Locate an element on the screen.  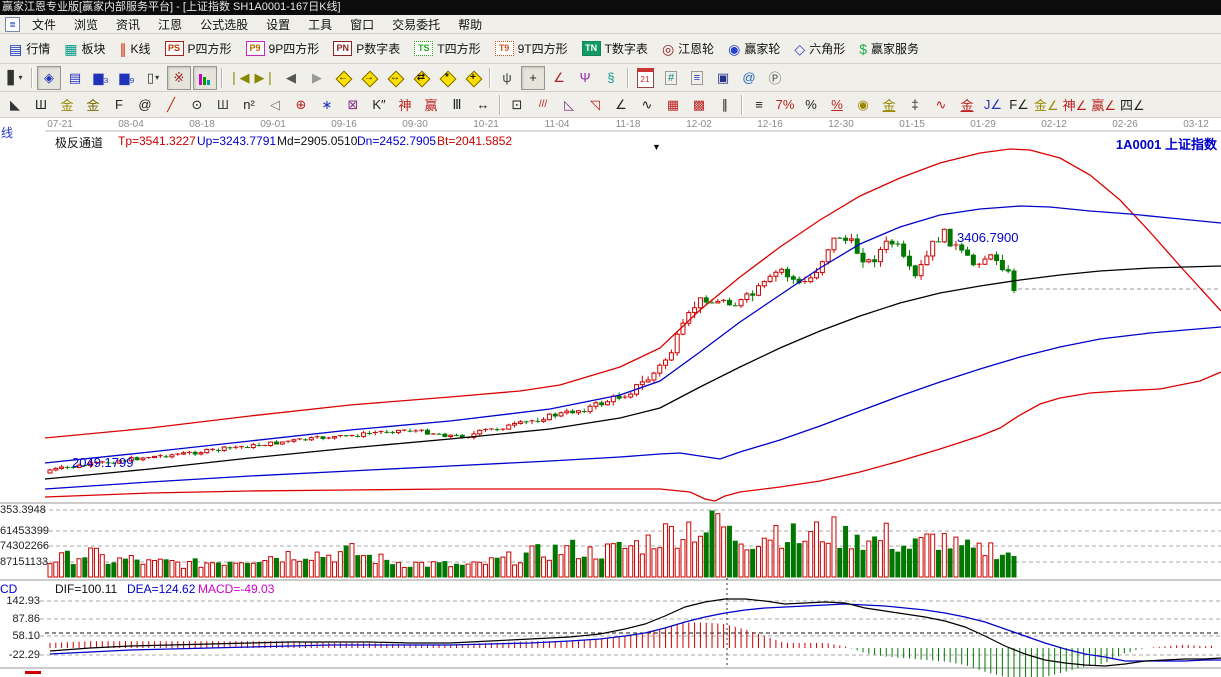
win-ruler-icon: 赢 is located at coordinates (431, 105).